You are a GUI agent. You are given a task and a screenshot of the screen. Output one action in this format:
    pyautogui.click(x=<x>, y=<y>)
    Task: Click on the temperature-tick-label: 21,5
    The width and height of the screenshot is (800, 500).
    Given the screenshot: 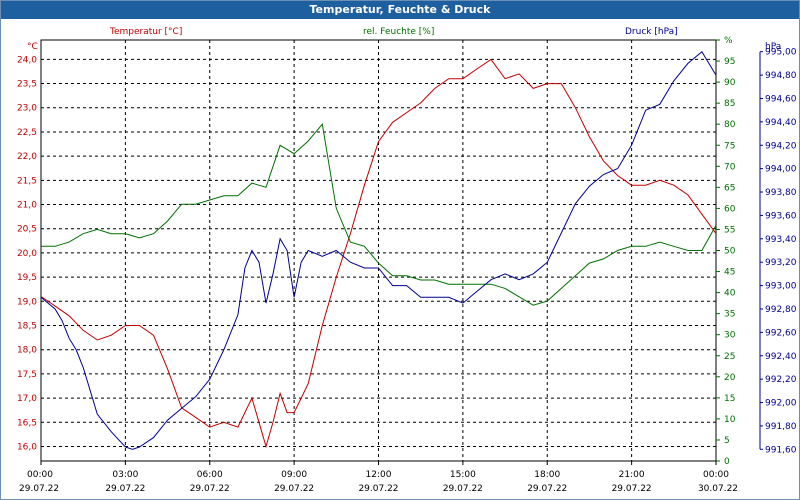 What is the action you would take?
    pyautogui.click(x=27, y=181)
    